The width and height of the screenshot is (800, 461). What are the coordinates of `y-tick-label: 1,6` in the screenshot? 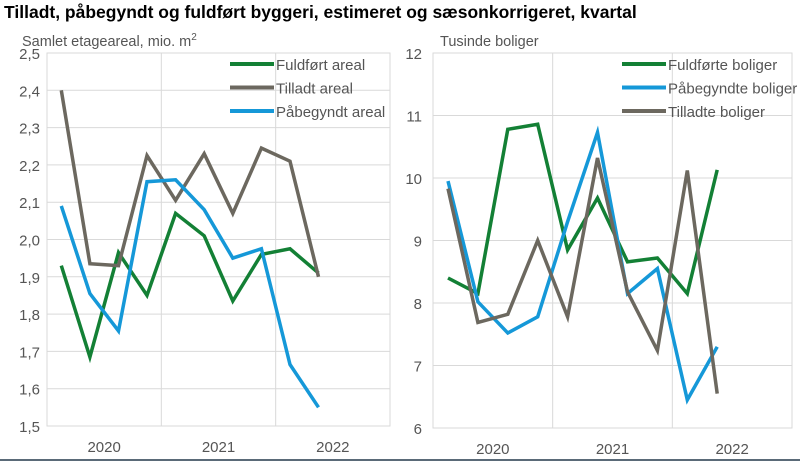 It's located at (29, 390).